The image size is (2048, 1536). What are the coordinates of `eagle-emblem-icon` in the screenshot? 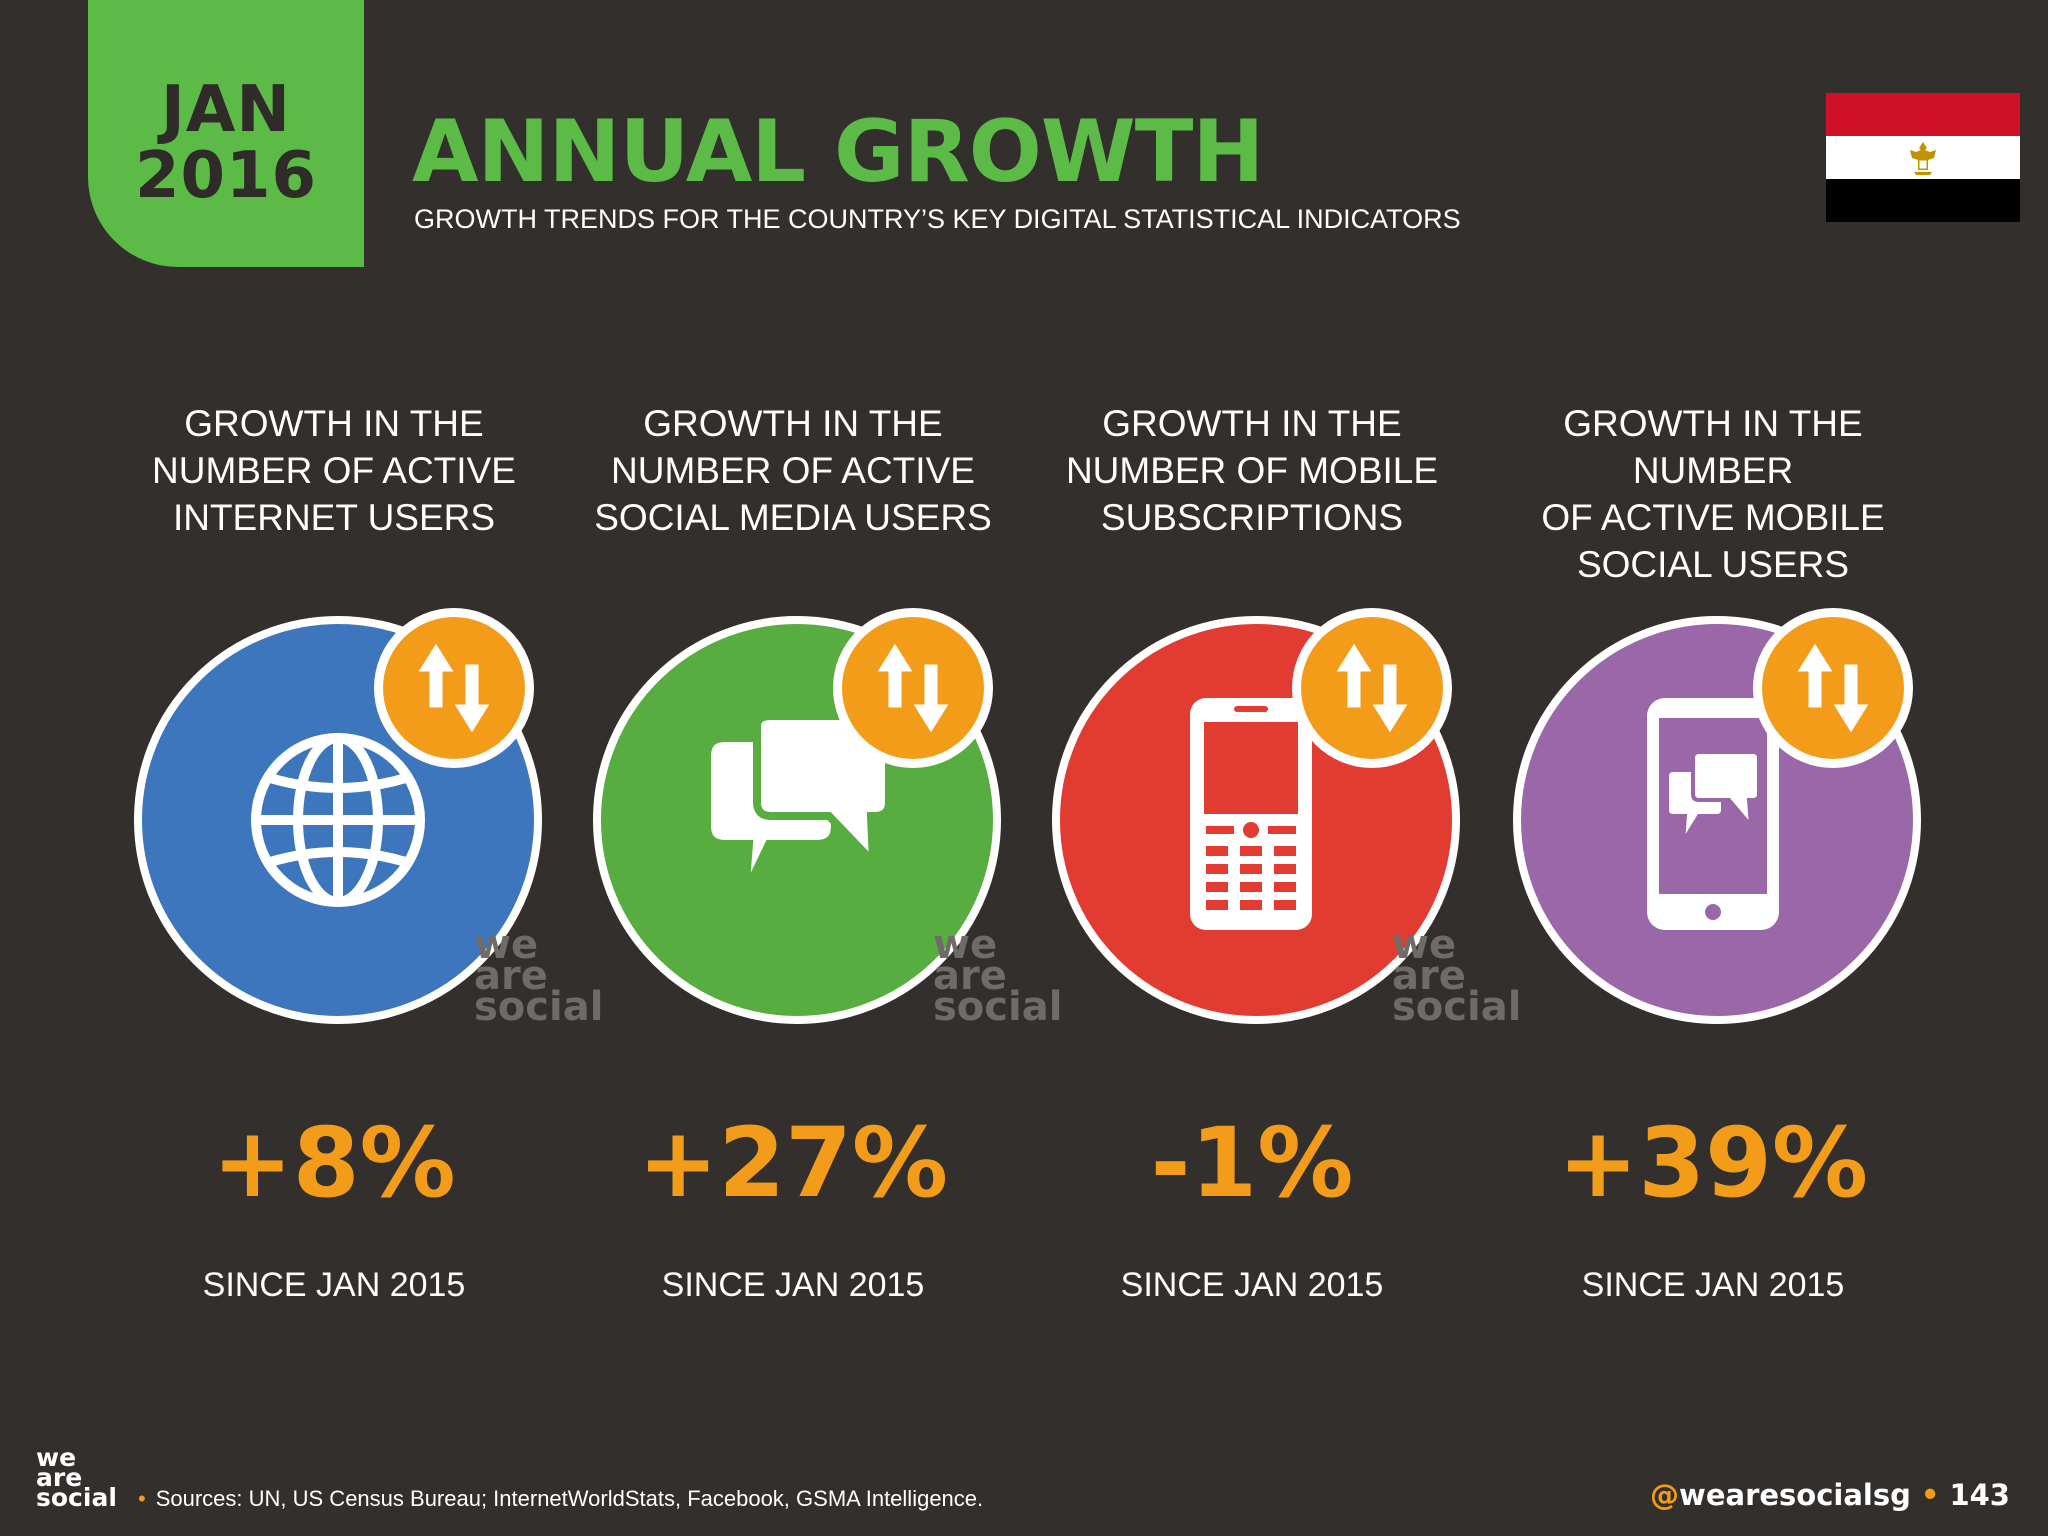 It's located at (1923, 158).